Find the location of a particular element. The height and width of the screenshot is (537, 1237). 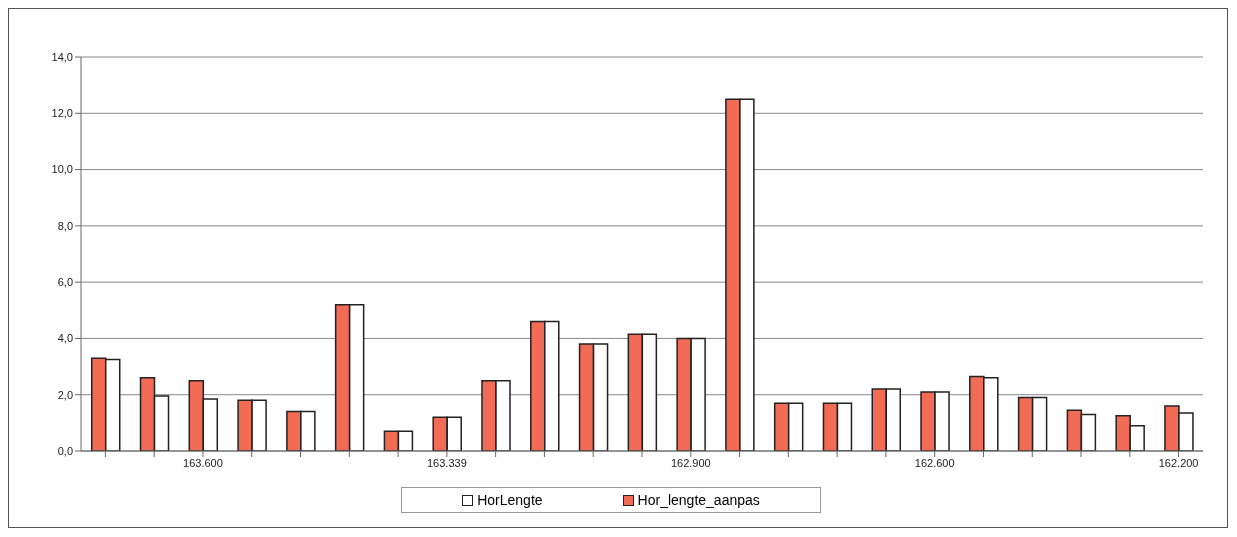

x-tick-label: 162.900 is located at coordinates (690, 462).